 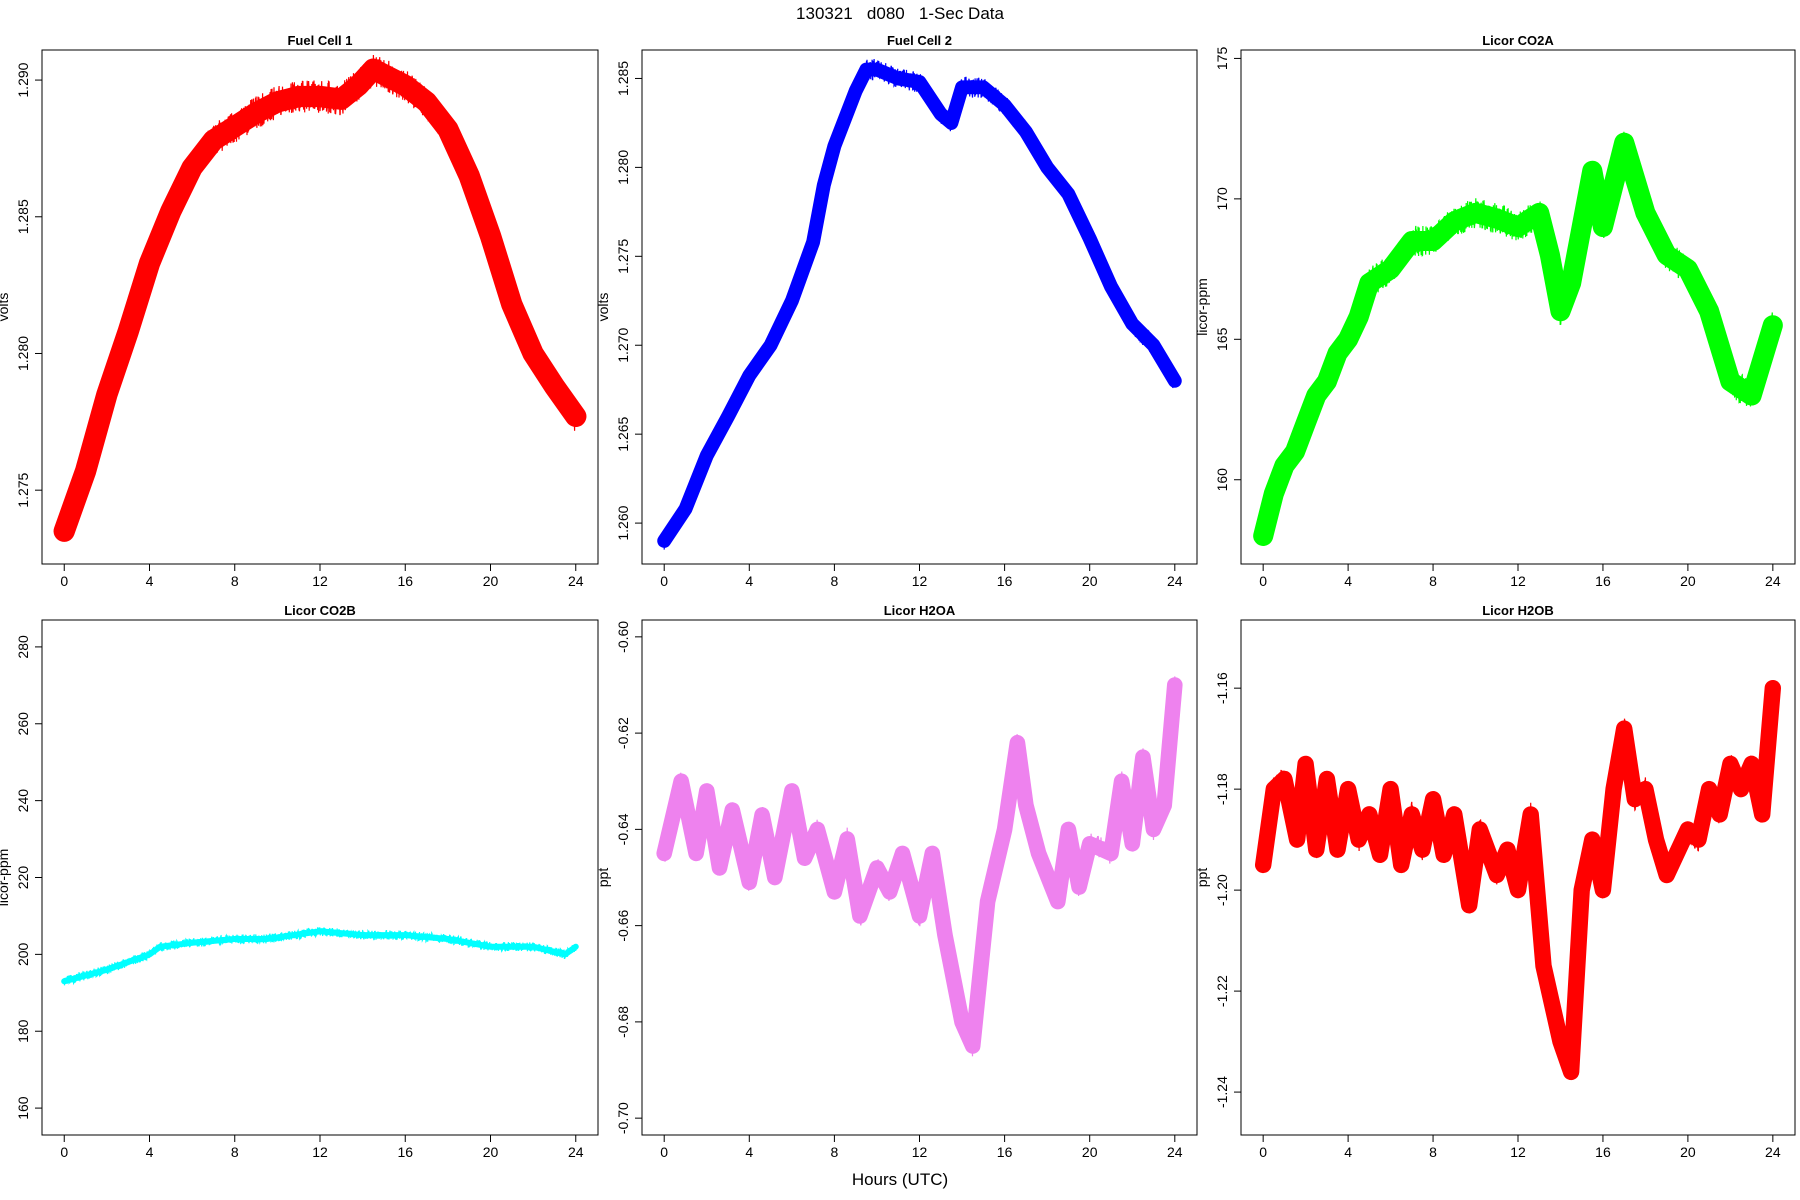 I want to click on panel-title: Licor CO2B, so click(x=320, y=610).